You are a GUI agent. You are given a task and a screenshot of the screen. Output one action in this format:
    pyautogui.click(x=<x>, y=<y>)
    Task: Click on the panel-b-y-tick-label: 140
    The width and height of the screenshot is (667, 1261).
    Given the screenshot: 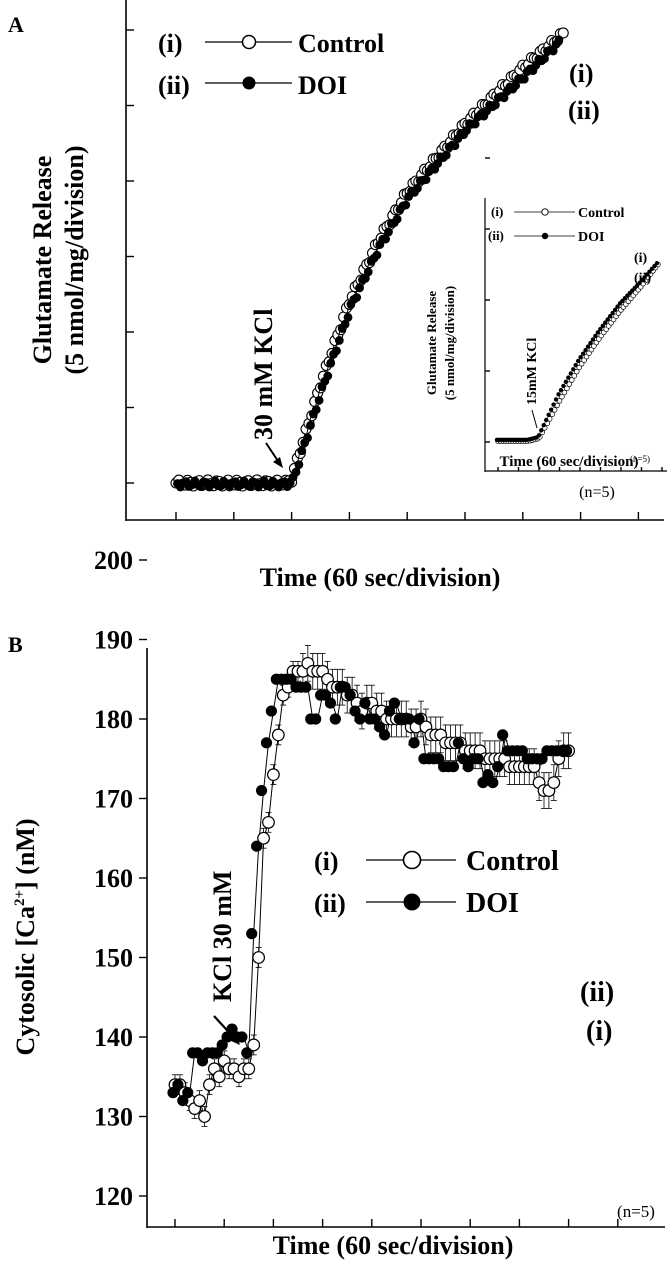 What is the action you would take?
    pyautogui.click(x=113, y=1037)
    